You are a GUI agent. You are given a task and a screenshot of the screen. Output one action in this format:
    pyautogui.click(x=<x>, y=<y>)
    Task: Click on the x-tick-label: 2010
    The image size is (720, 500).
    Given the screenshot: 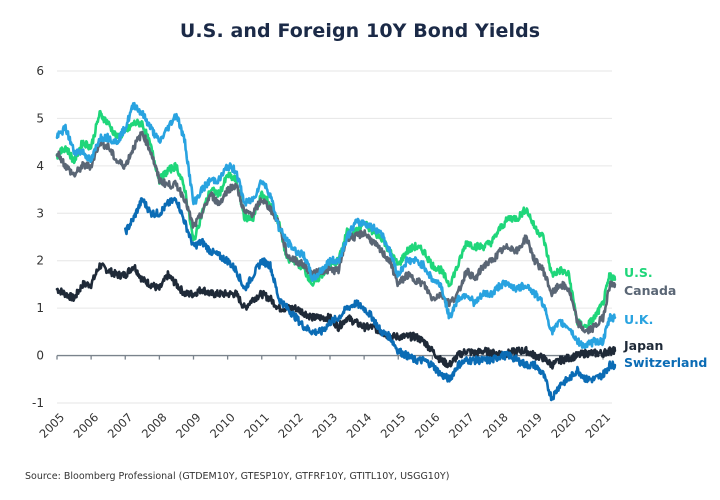 What is the action you would take?
    pyautogui.click(x=222, y=425)
    